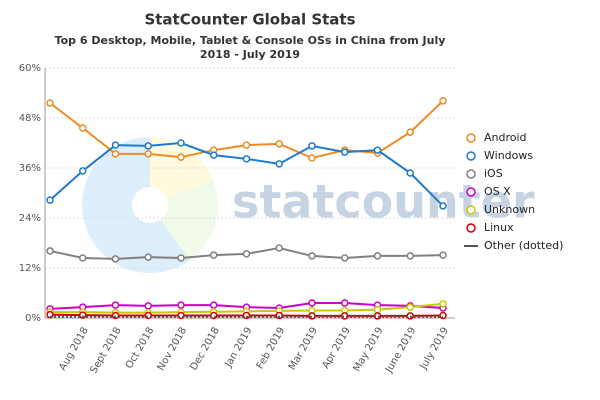 Image resolution: width=600 pixels, height=400 pixels. Describe the element at coordinates (30, 218) in the screenshot. I see `y-tick-label: 24%` at that location.